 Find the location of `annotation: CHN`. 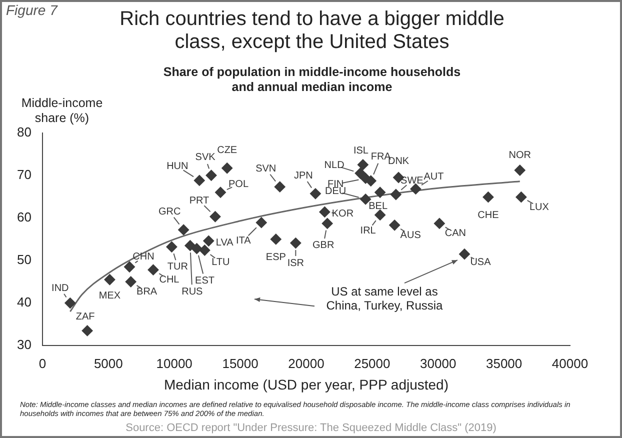

annotation: CHN is located at coordinates (143, 257).